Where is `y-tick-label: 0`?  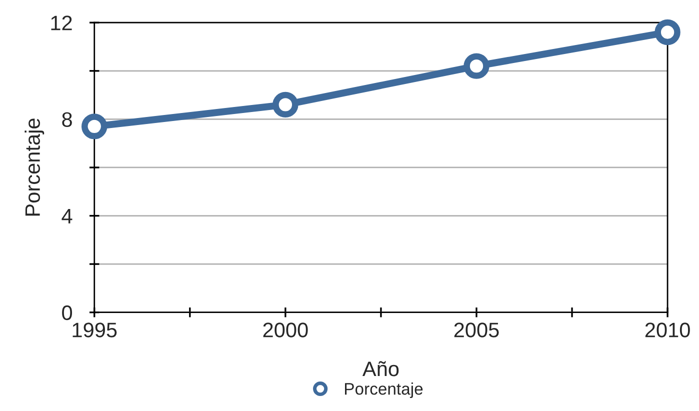
y-tick-label: 0 is located at coordinates (67, 312).